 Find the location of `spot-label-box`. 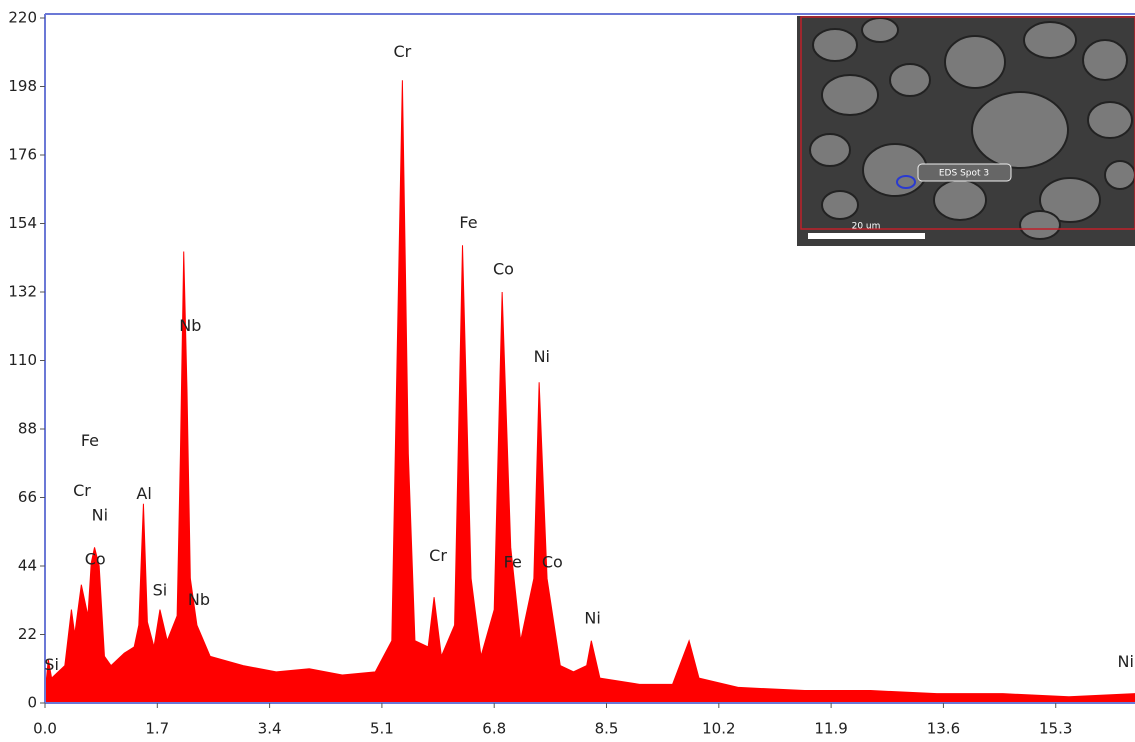

spot-label-box is located at coordinates (964, 172).